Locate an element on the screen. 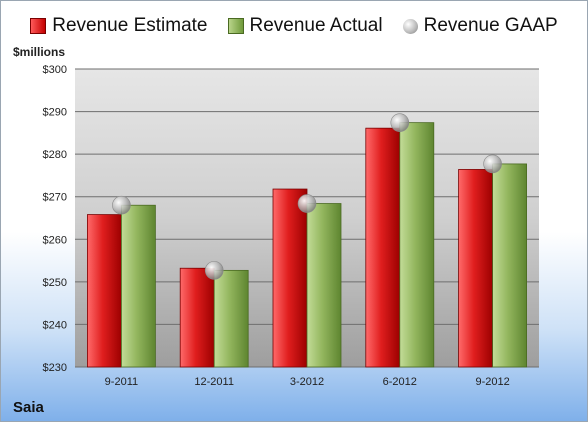 The width and height of the screenshot is (588, 422). company-name: Saia is located at coordinates (28, 407).